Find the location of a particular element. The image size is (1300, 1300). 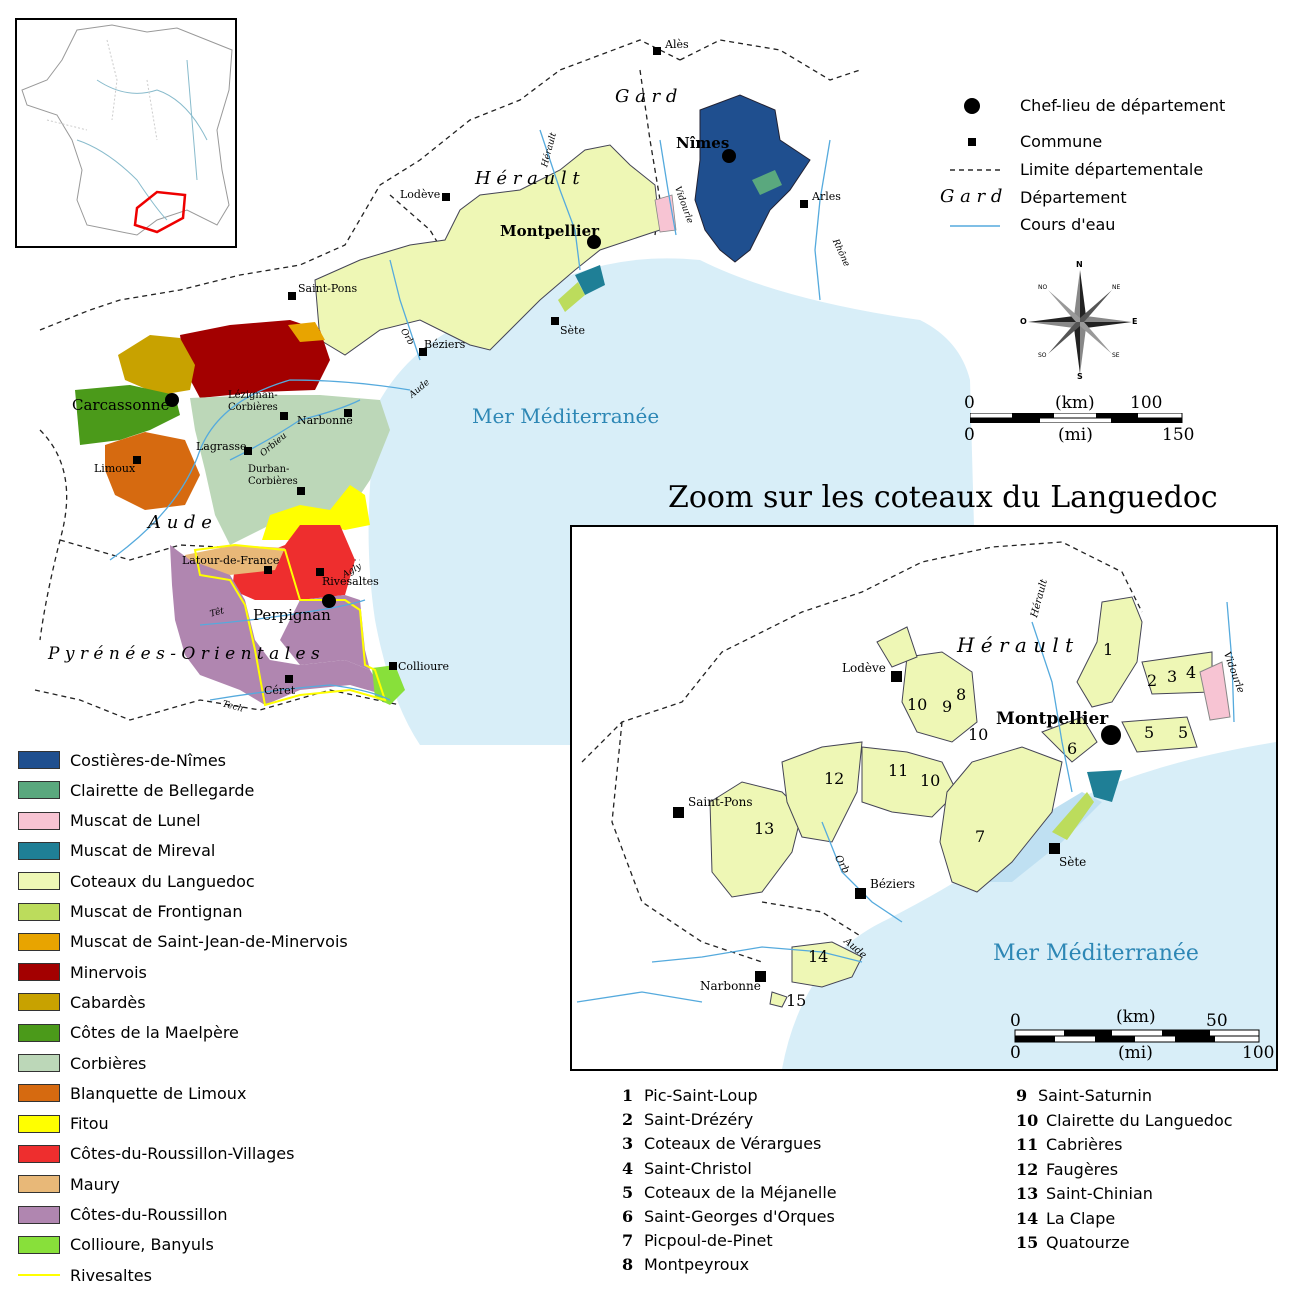

commune-label-ceret: Céret is located at coordinates (280, 690).